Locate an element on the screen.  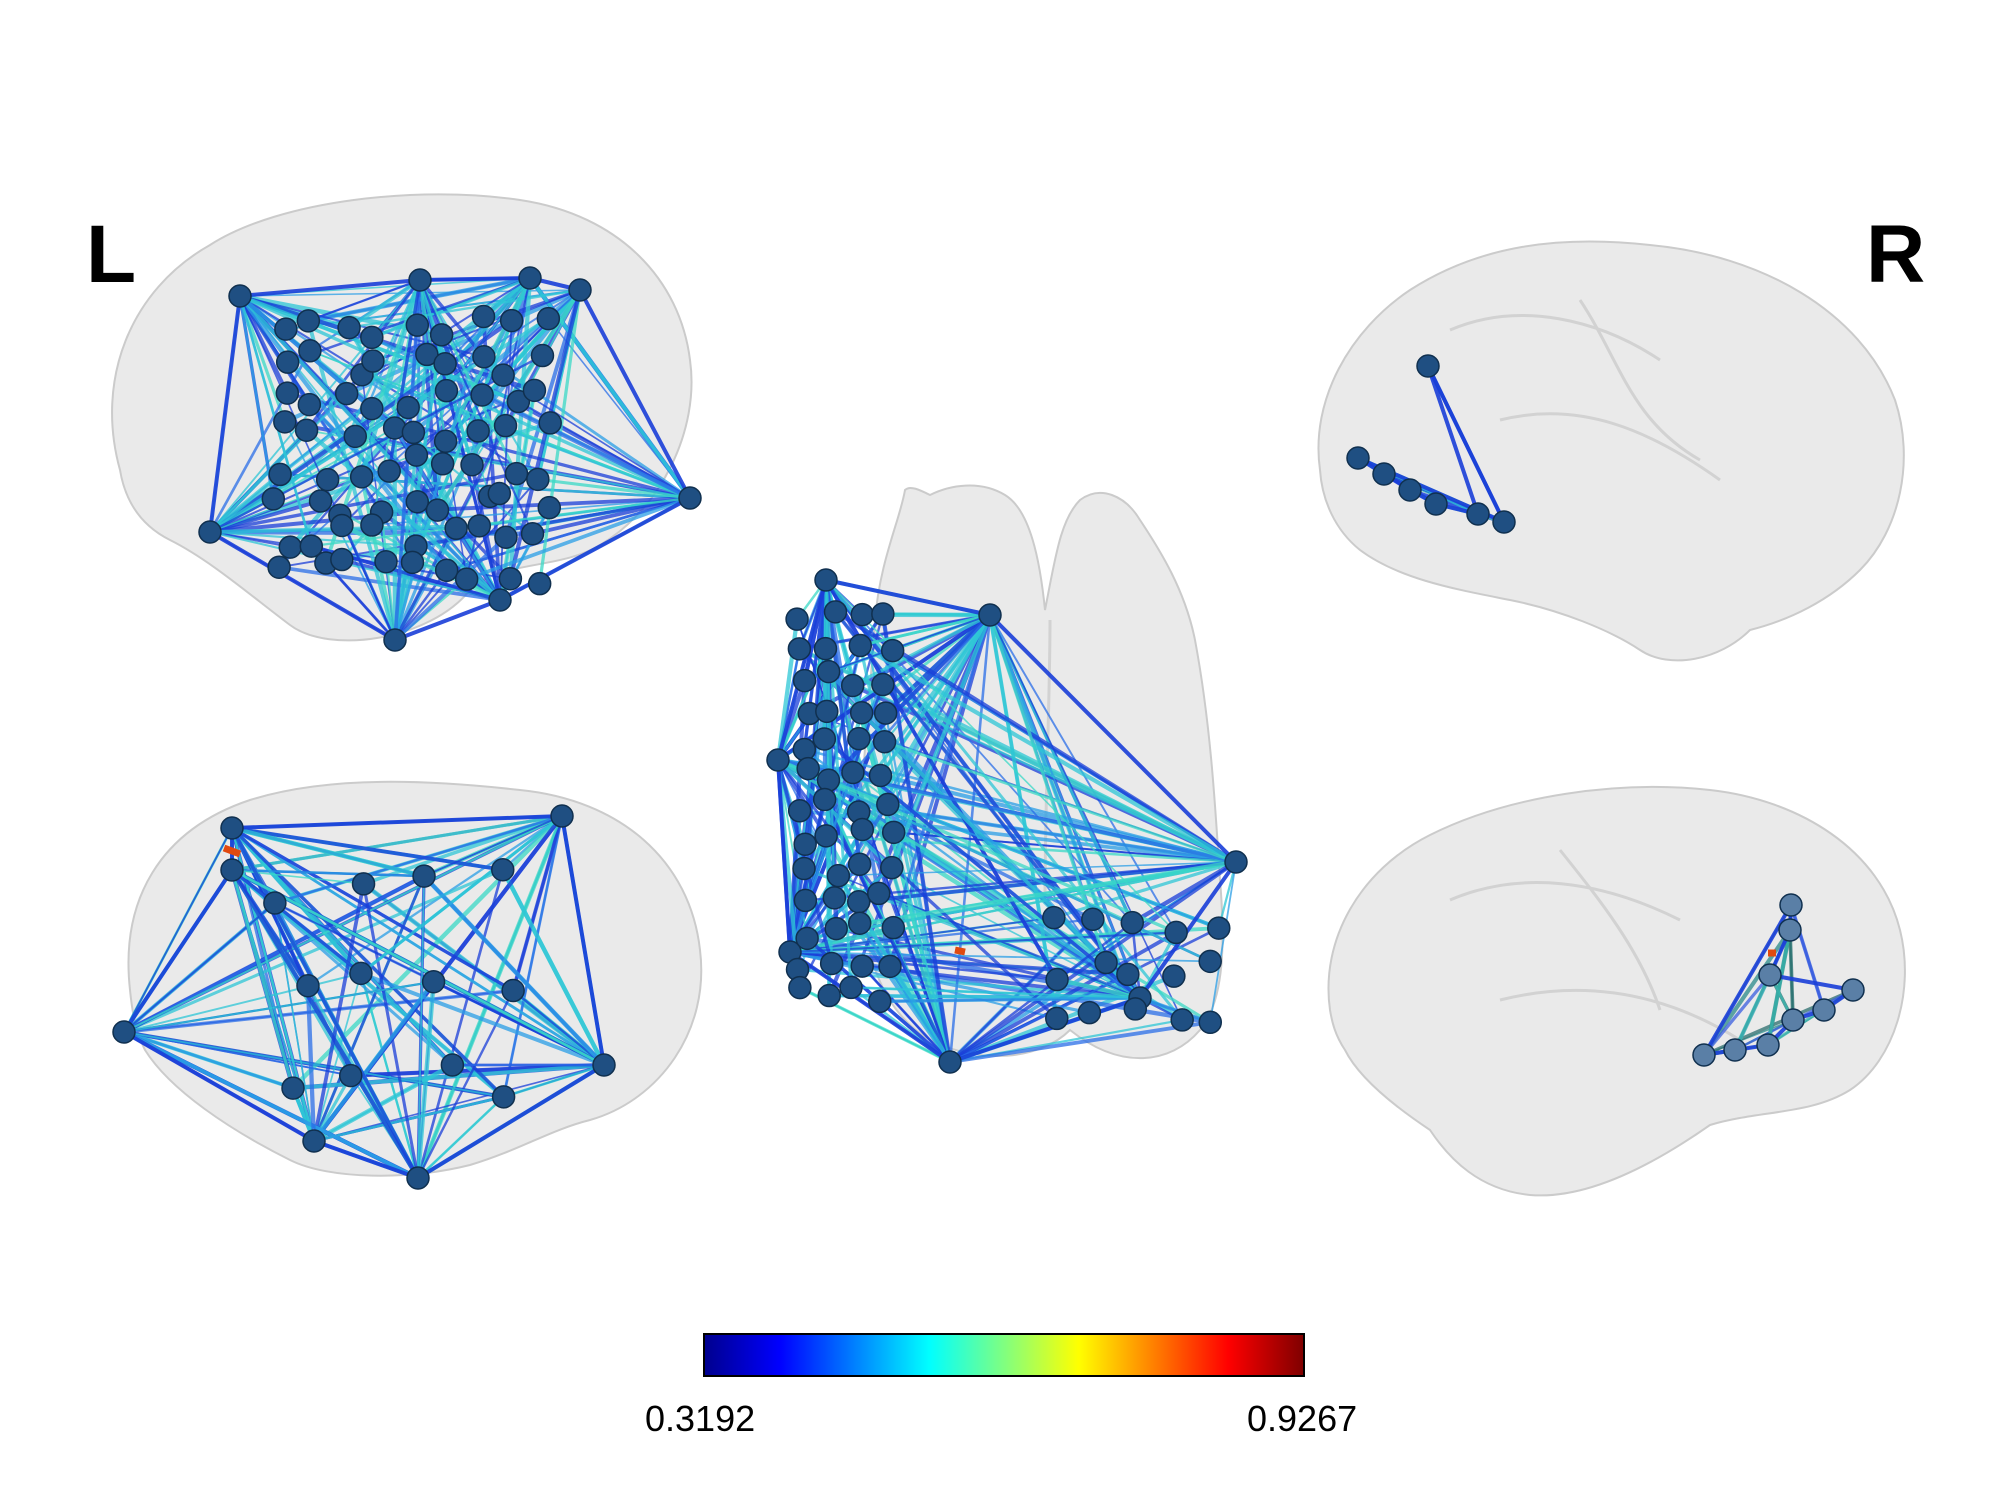
left-hemisphere-label: L is located at coordinates (111, 255).